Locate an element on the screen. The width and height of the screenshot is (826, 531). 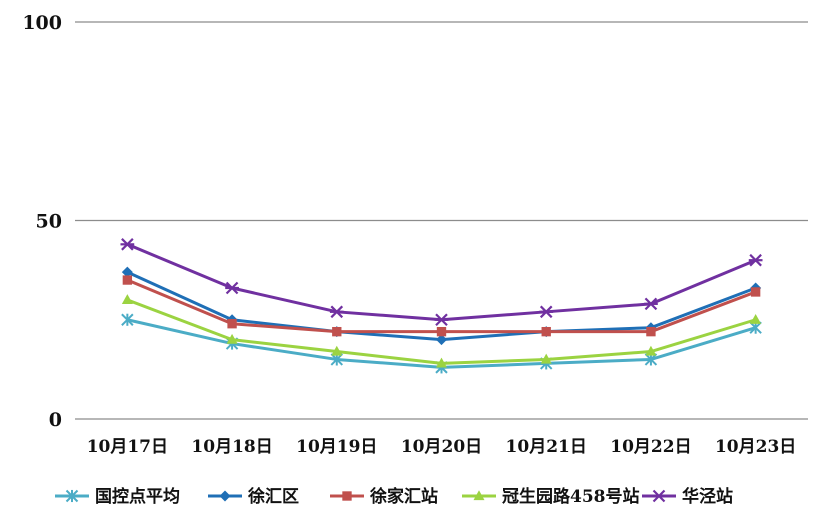
x-category-label: 10月20日 is located at coordinates (441, 447).